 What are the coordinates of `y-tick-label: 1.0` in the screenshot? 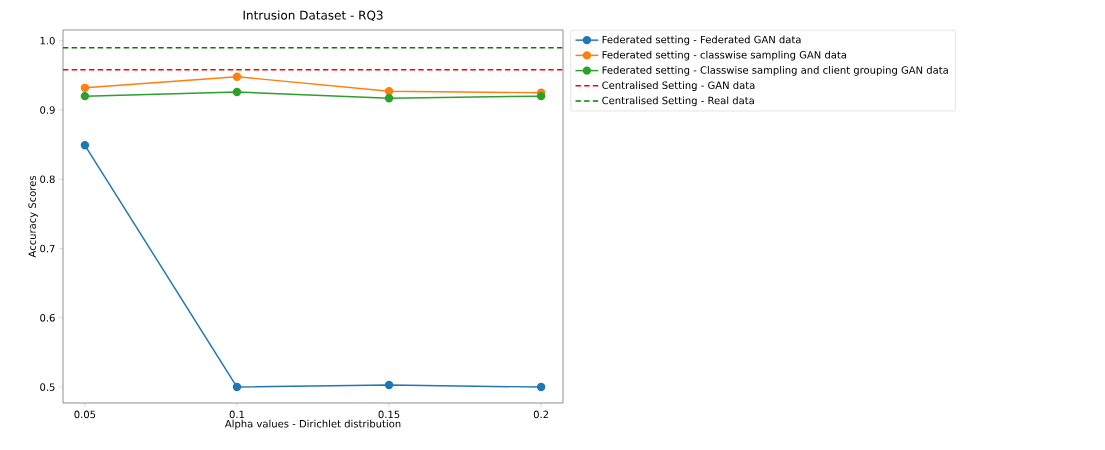 It's located at (47, 40).